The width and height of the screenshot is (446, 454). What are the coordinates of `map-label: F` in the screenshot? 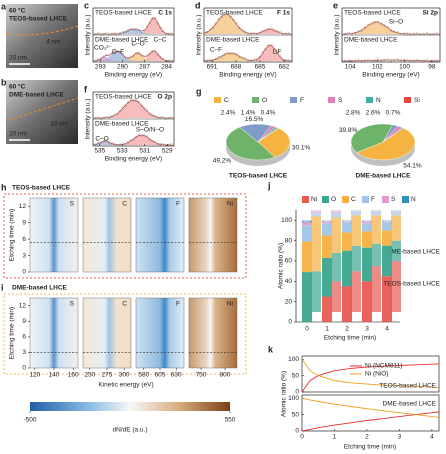 It's located at (178, 204).